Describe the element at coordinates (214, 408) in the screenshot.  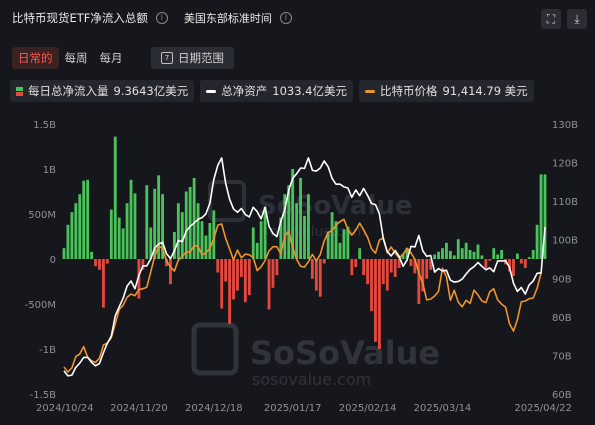
I see `x-tick-label: 2024/12/18` at that location.